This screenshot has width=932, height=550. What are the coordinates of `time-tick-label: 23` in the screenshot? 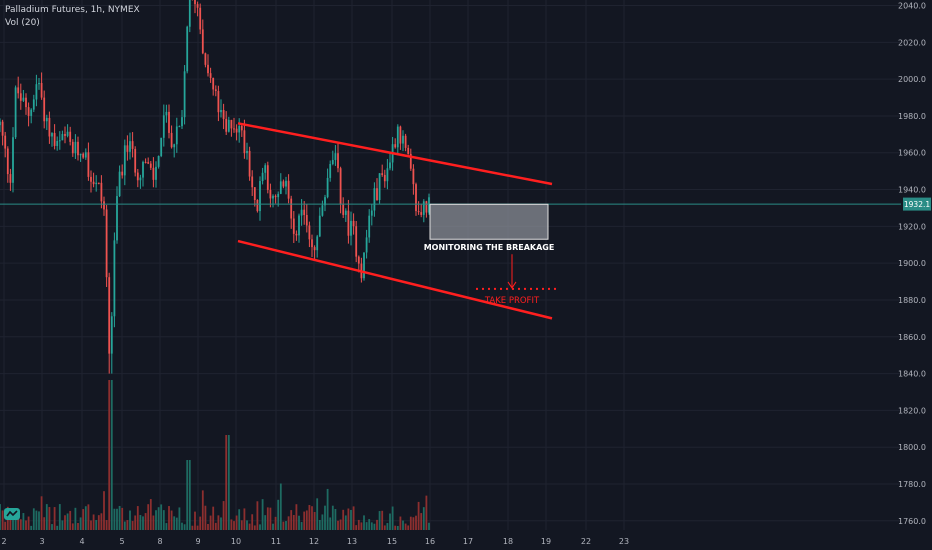 It's located at (624, 541).